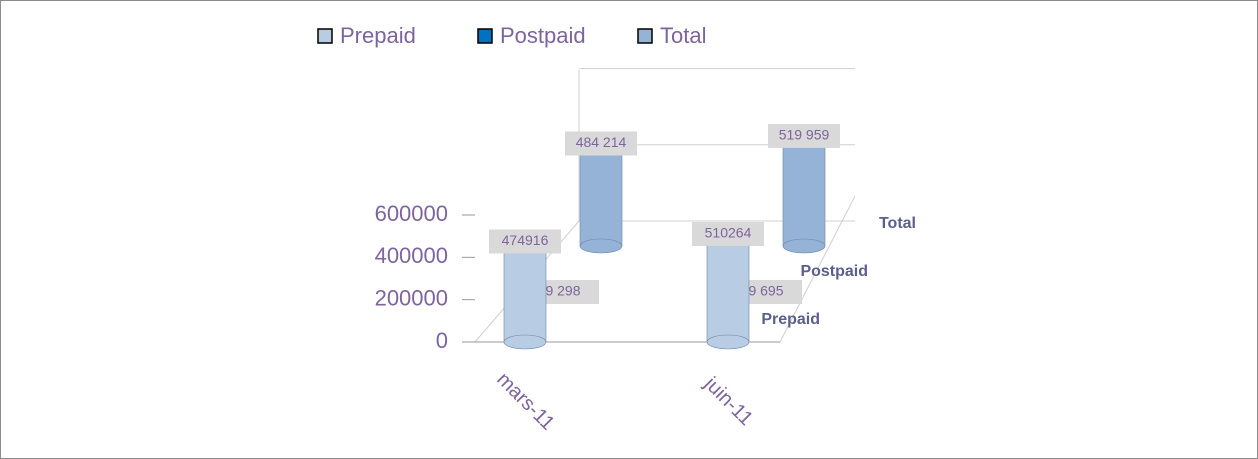 The height and width of the screenshot is (459, 1258). I want to click on legend-label: Prepaid, so click(378, 35).